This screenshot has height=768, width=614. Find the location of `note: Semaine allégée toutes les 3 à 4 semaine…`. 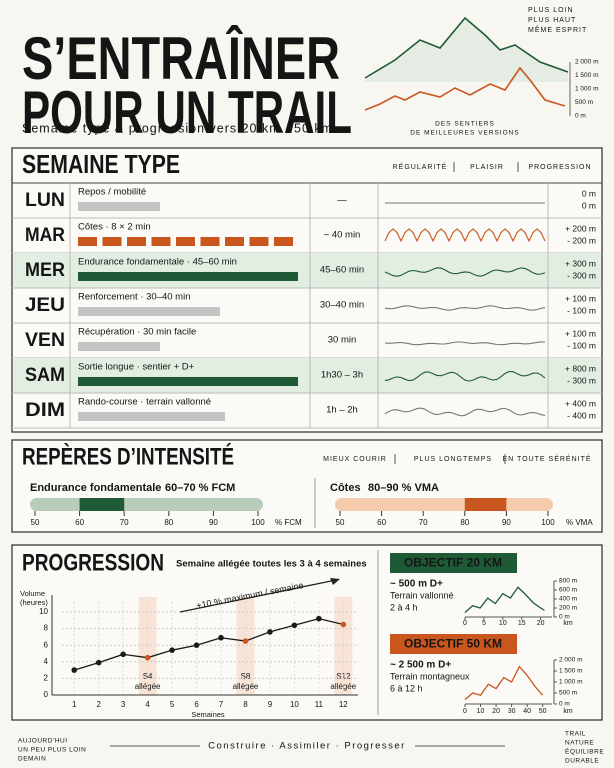

note: Semaine allégée toutes les 3 à 4 semaine… is located at coordinates (271, 564).